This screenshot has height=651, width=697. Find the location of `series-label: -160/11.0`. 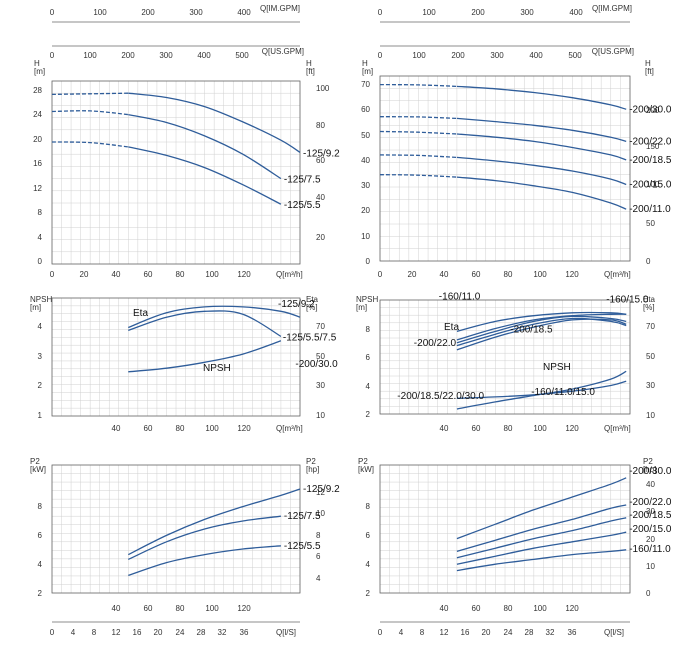

series-label: -160/11.0 is located at coordinates (650, 549).